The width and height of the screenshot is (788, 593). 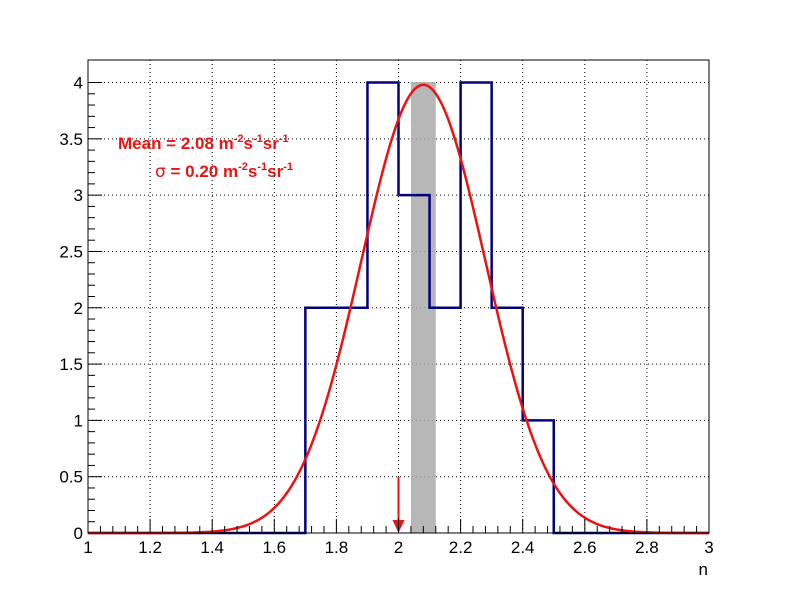 I want to click on x-tick-label: 2.8, so click(x=647, y=547).